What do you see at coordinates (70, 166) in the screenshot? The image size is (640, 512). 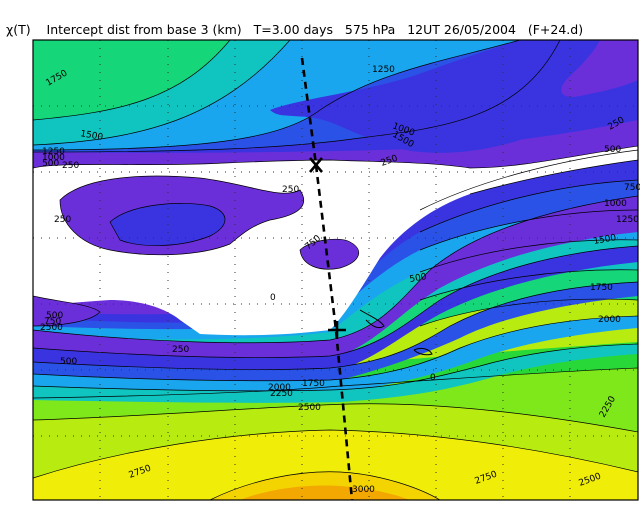 I see `label-250-left: 250` at bounding box center [70, 166].